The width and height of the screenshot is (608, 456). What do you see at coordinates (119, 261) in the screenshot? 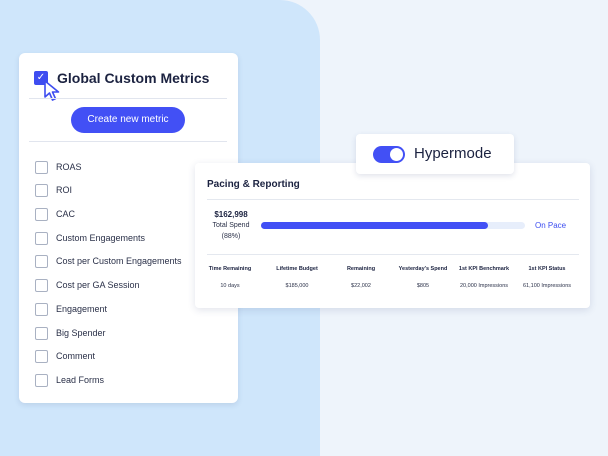
I see `metric-label: Cost per Custom Engagements` at bounding box center [119, 261].